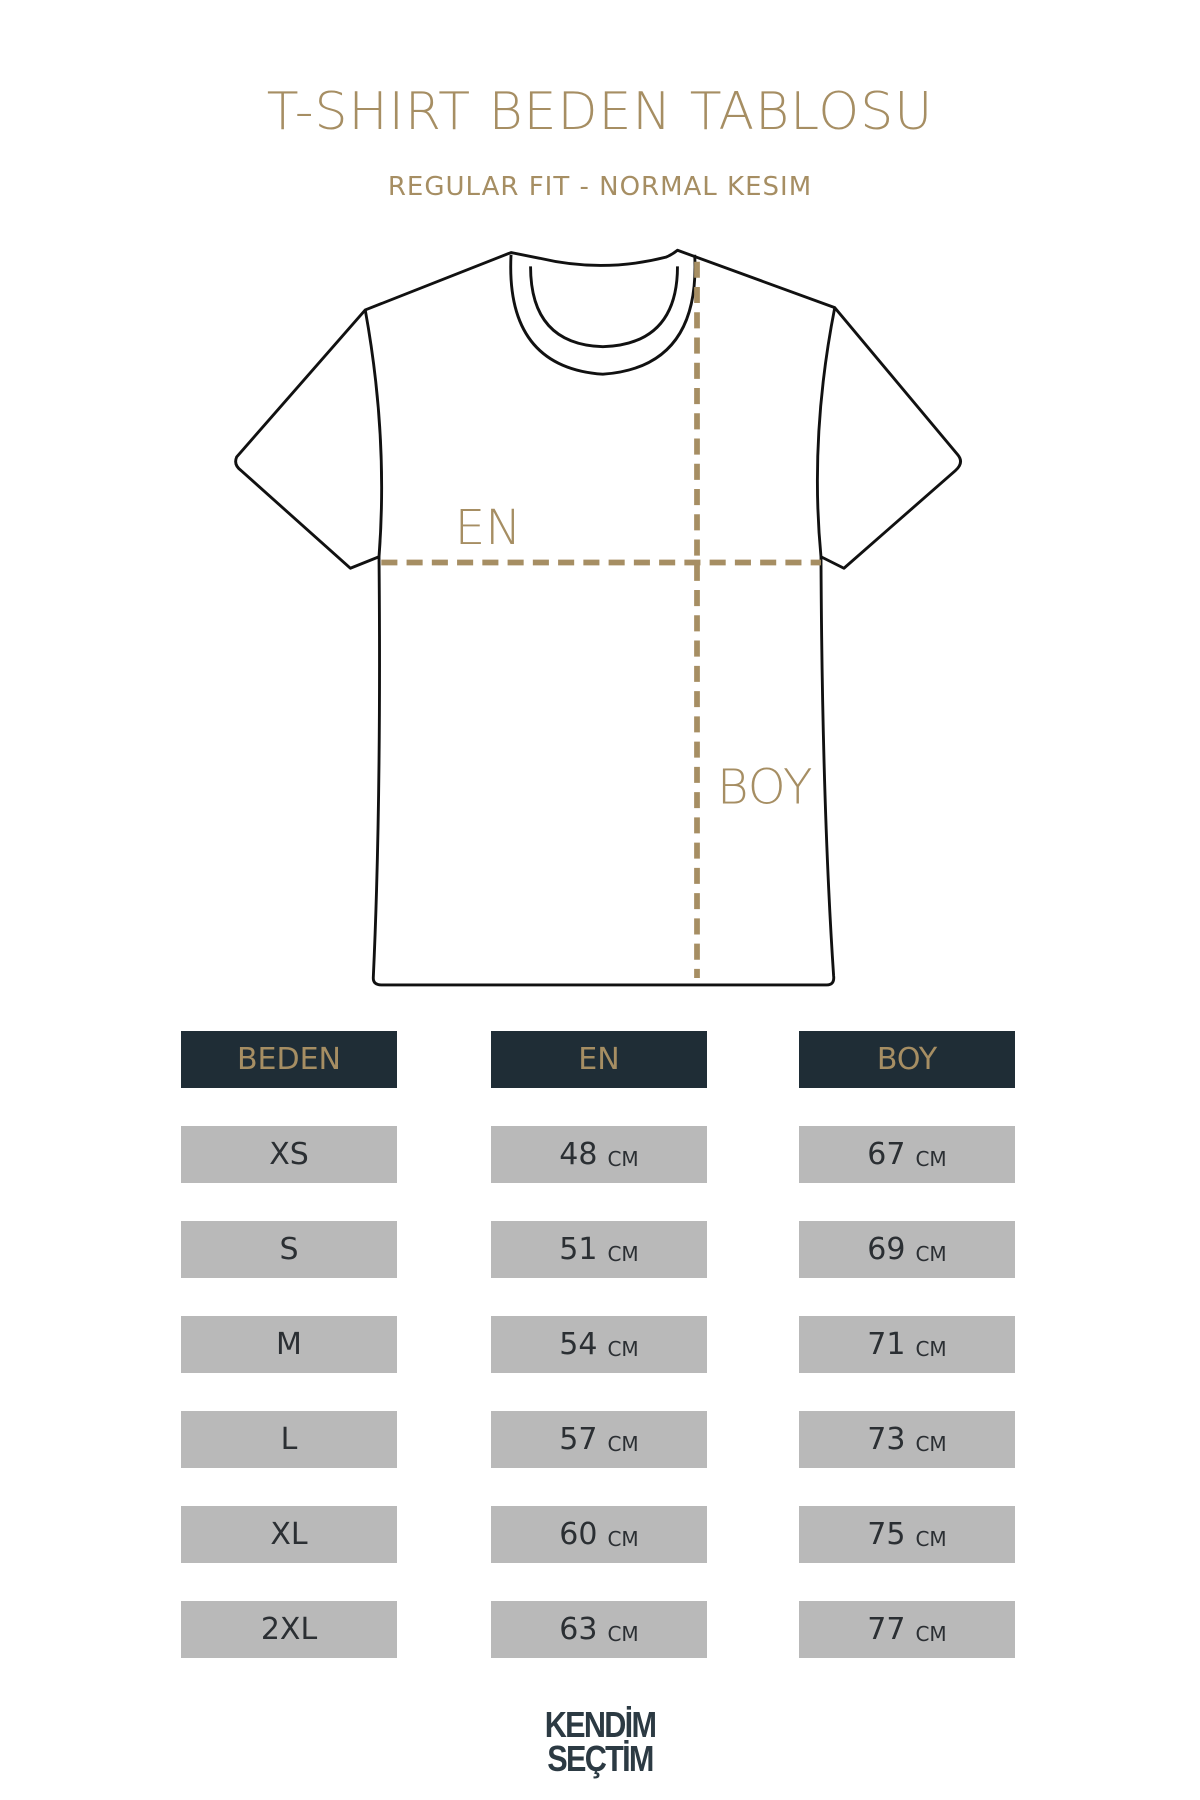 The width and height of the screenshot is (1200, 1800). What do you see at coordinates (600, 1724) in the screenshot?
I see `logo-line-1: KENDİM` at bounding box center [600, 1724].